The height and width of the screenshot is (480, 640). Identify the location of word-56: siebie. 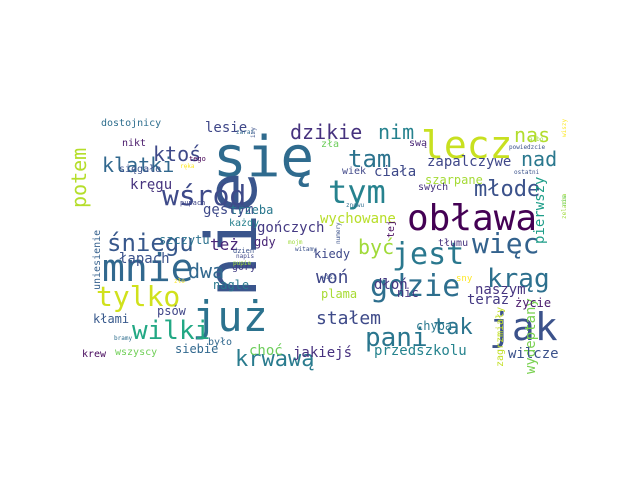
(196, 349).